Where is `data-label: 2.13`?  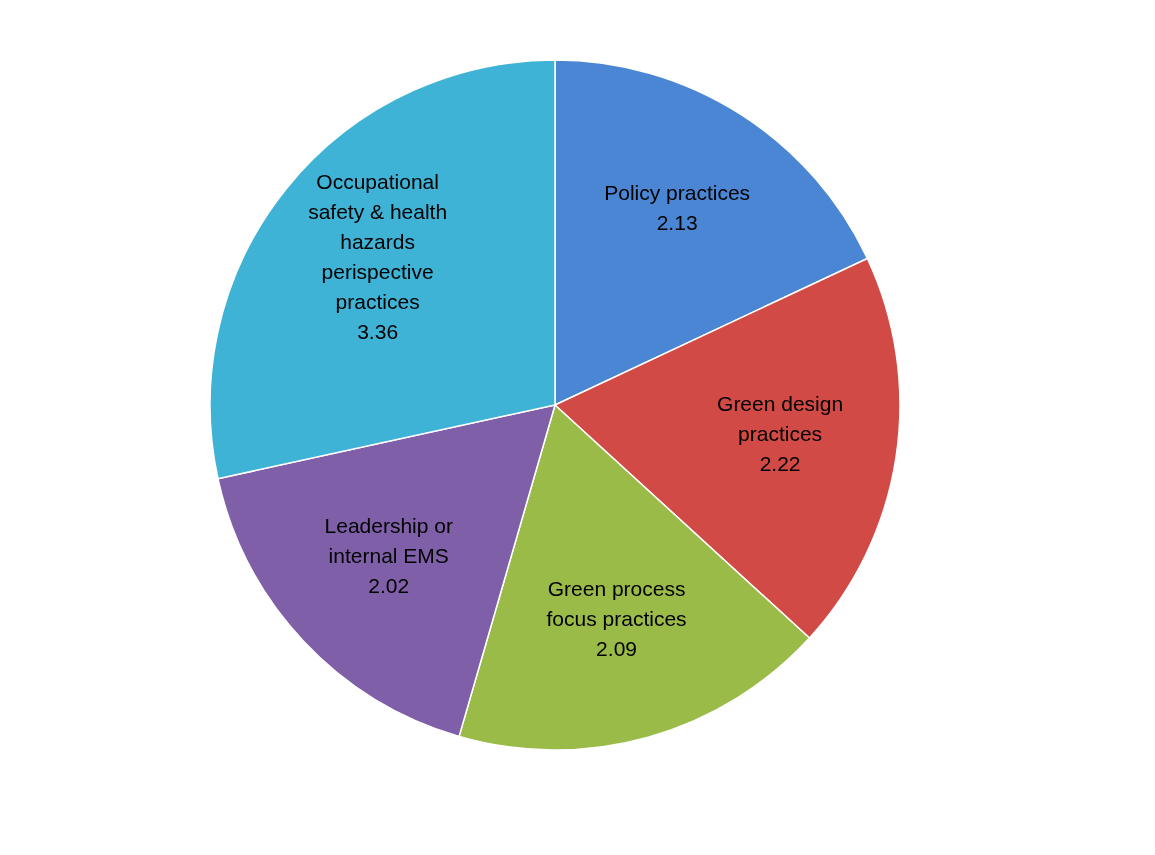
data-label: 2.13 is located at coordinates (677, 222).